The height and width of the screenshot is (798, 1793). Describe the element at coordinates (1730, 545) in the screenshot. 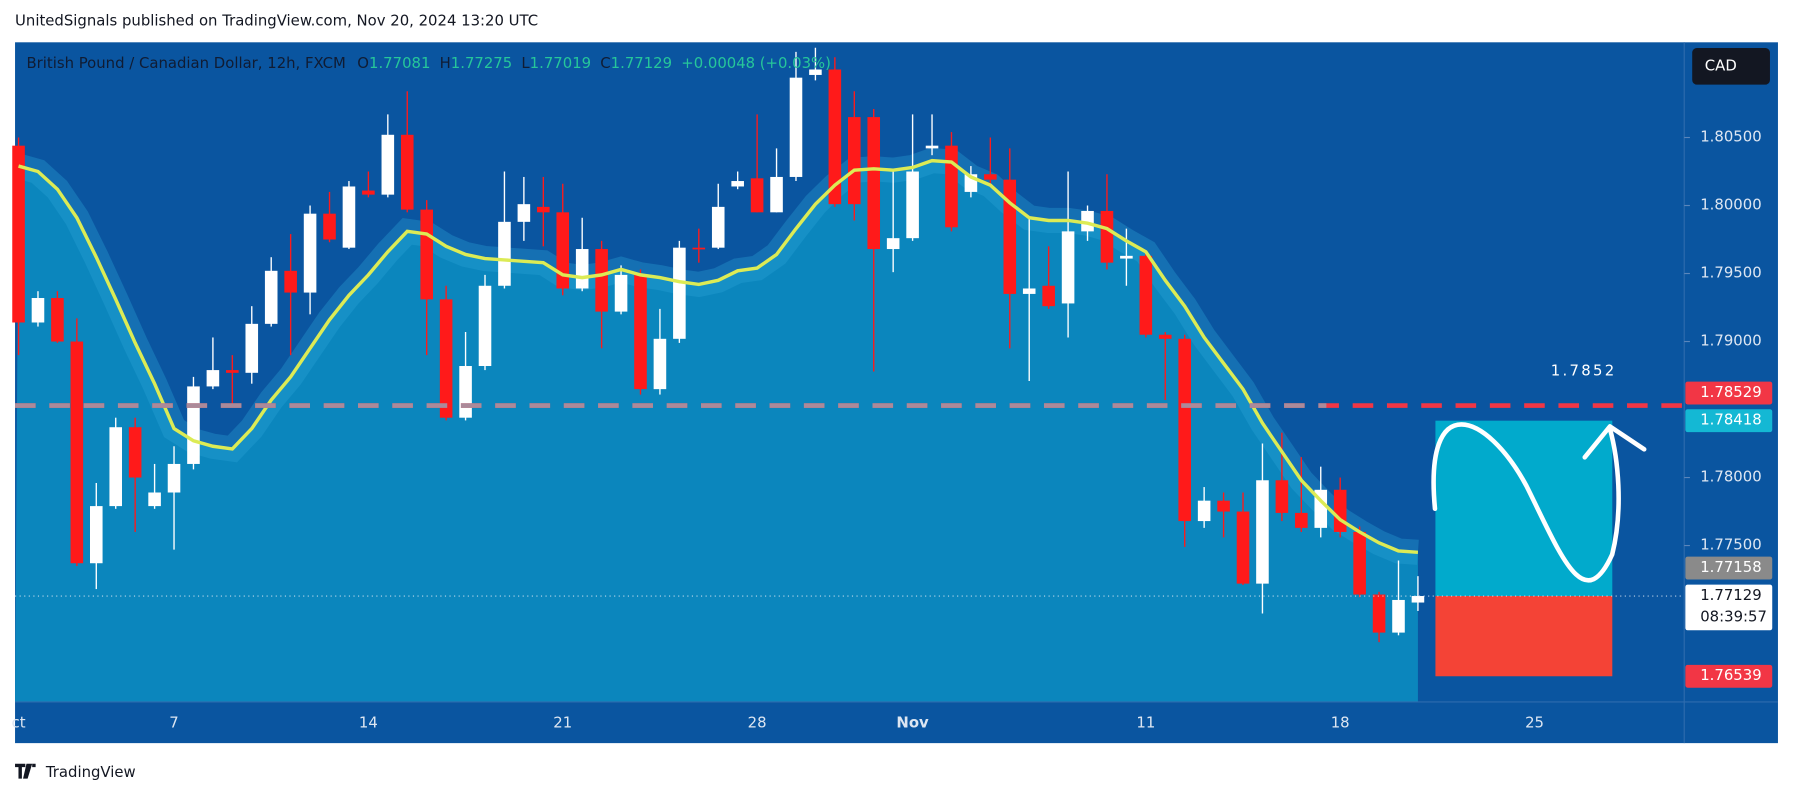

I see `y-tick-label: 1.77500` at that location.